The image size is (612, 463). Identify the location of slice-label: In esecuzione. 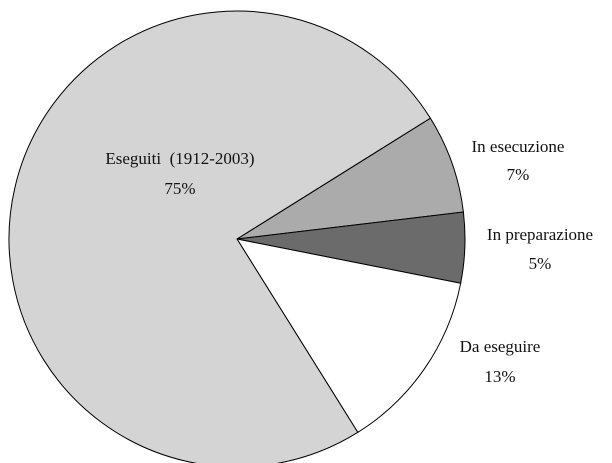
(518, 146).